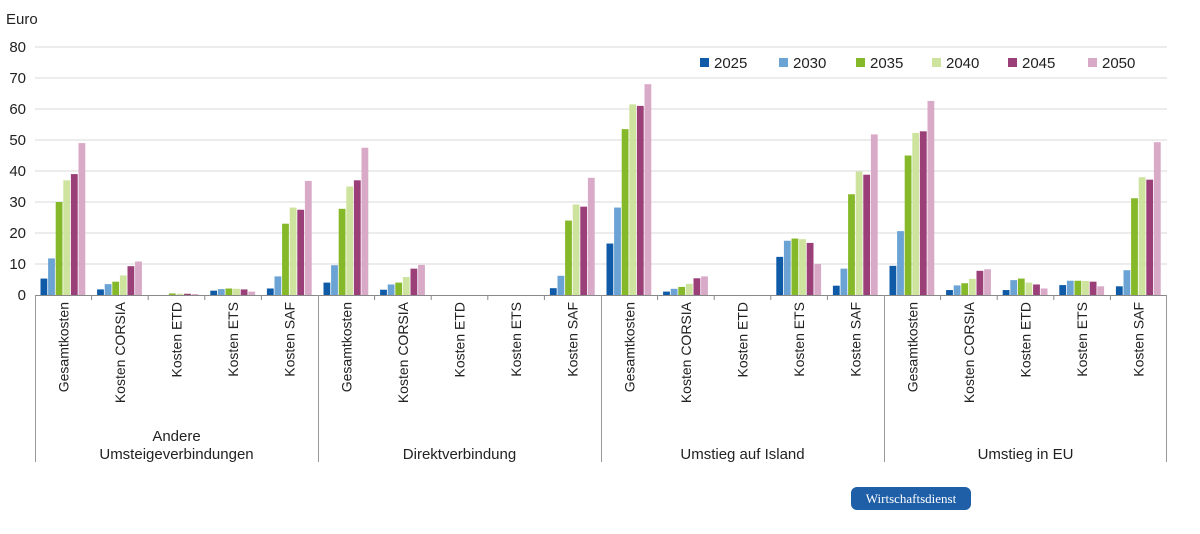 The image size is (1200, 534). What do you see at coordinates (1092, 62) in the screenshot?
I see `legend-swatch-2050` at bounding box center [1092, 62].